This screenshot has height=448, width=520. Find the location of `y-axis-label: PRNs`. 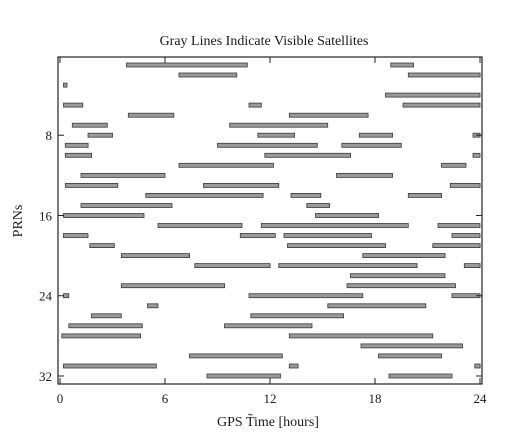

y-axis-label: PRNs is located at coordinates (18, 221).